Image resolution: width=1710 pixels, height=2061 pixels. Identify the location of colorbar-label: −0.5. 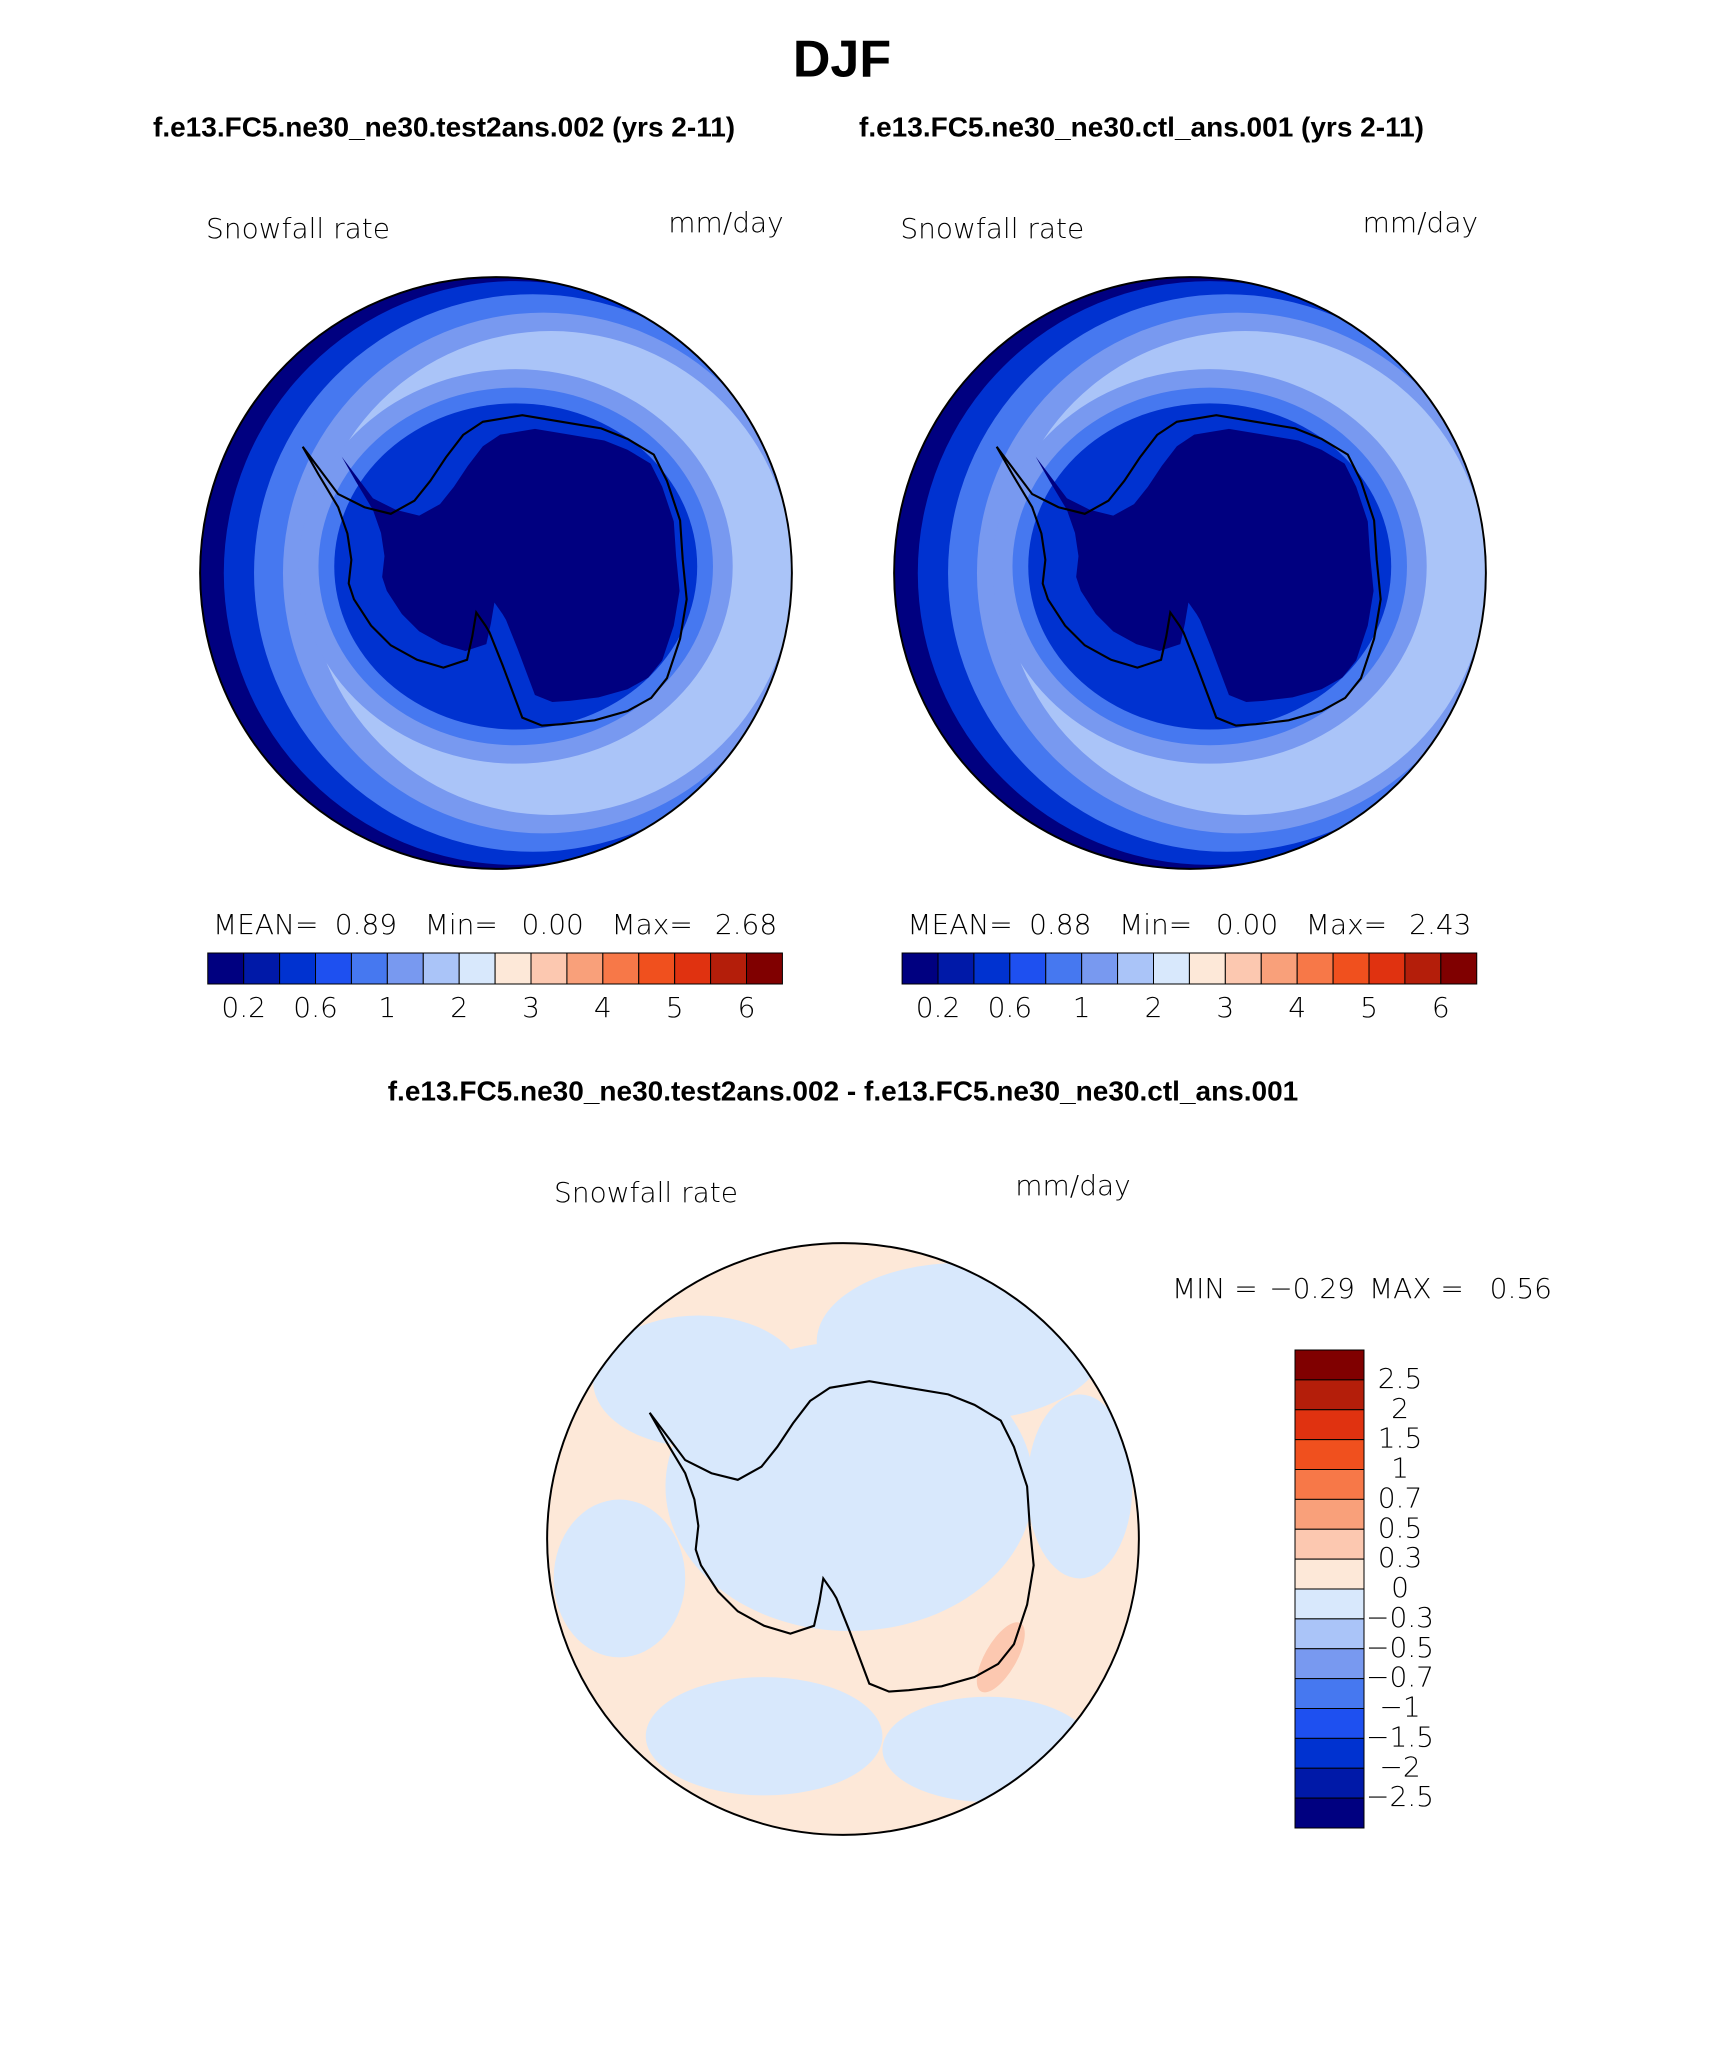
(1400, 1647).